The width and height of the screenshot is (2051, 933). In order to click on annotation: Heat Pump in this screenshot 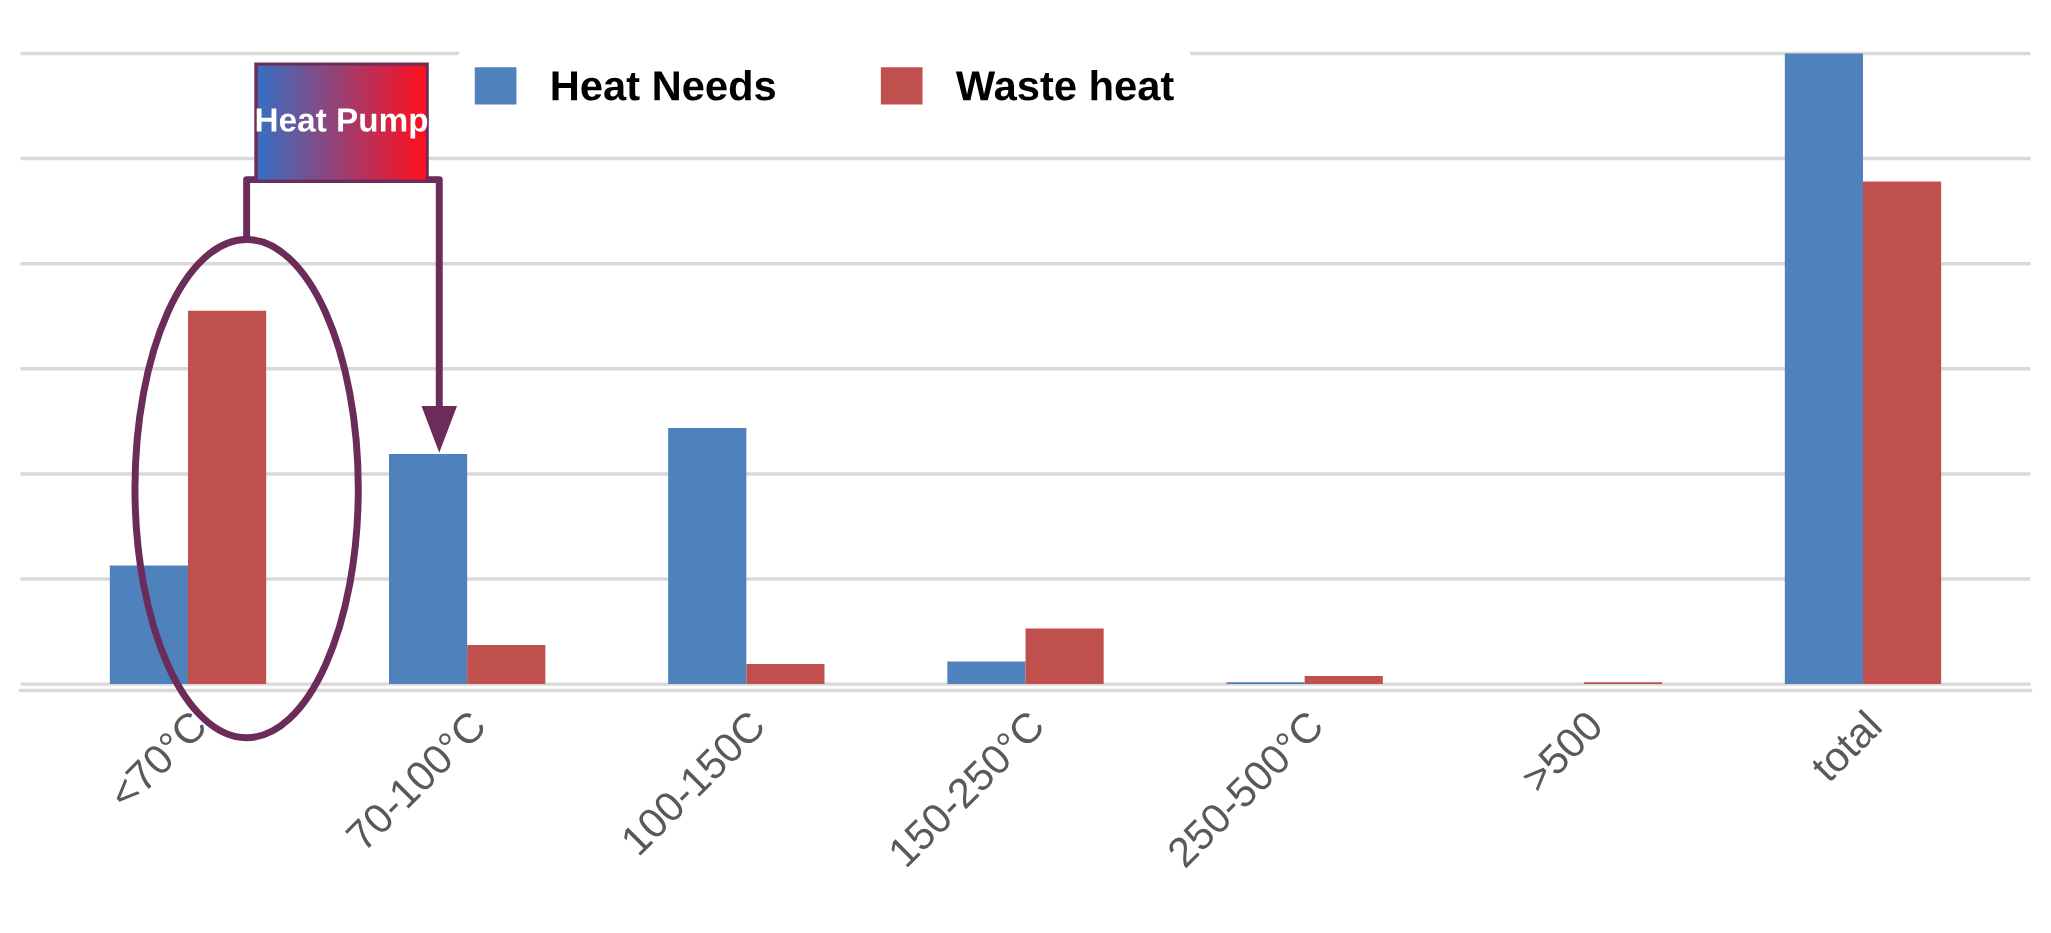, I will do `click(342, 123)`.